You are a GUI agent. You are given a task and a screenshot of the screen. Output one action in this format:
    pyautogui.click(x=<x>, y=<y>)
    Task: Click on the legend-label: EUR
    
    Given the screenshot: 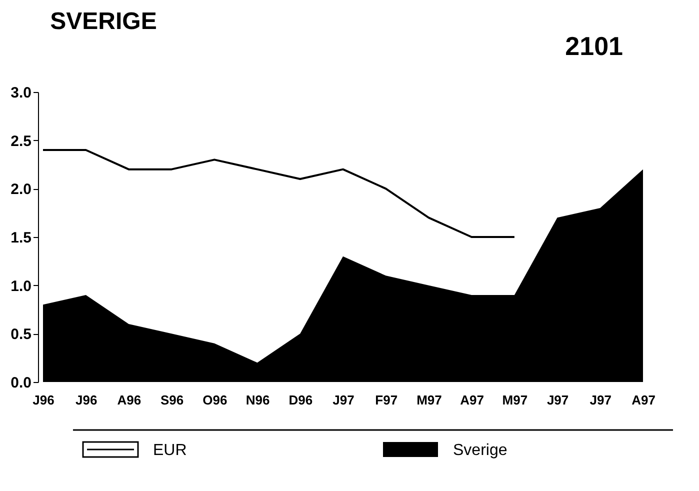 What is the action you would take?
    pyautogui.click(x=170, y=450)
    